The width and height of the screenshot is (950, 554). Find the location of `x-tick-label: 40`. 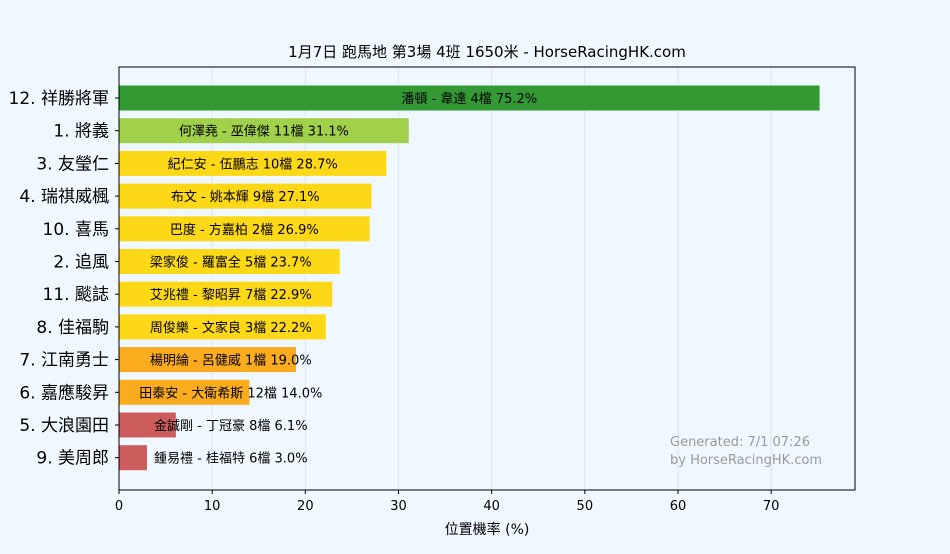

x-tick-label: 40 is located at coordinates (491, 506).